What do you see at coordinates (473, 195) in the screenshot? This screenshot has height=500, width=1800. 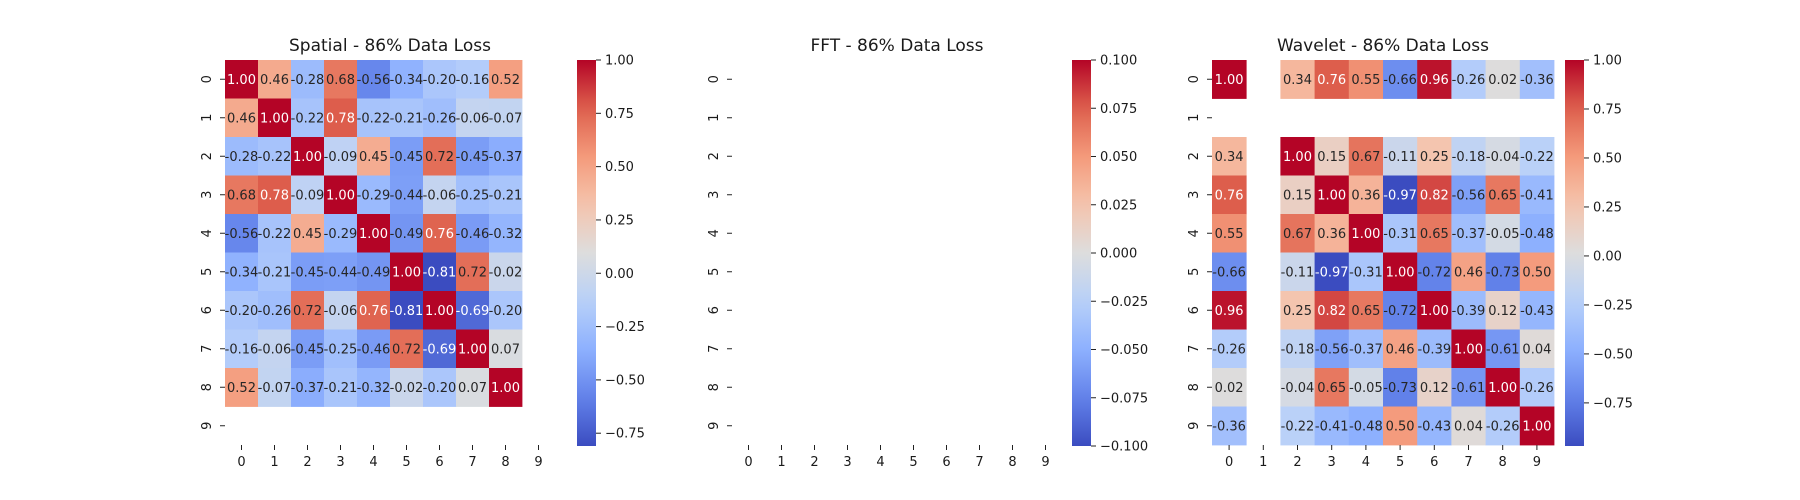 I see `cell-value-label: -0.25` at bounding box center [473, 195].